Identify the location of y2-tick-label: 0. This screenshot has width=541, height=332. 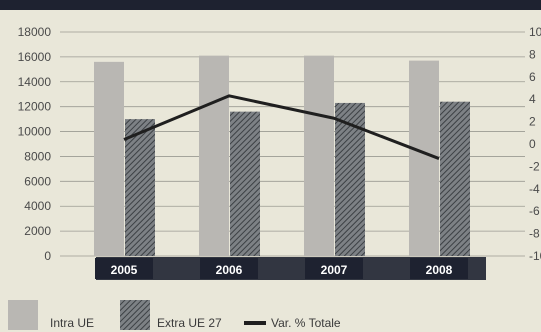
(532, 144).